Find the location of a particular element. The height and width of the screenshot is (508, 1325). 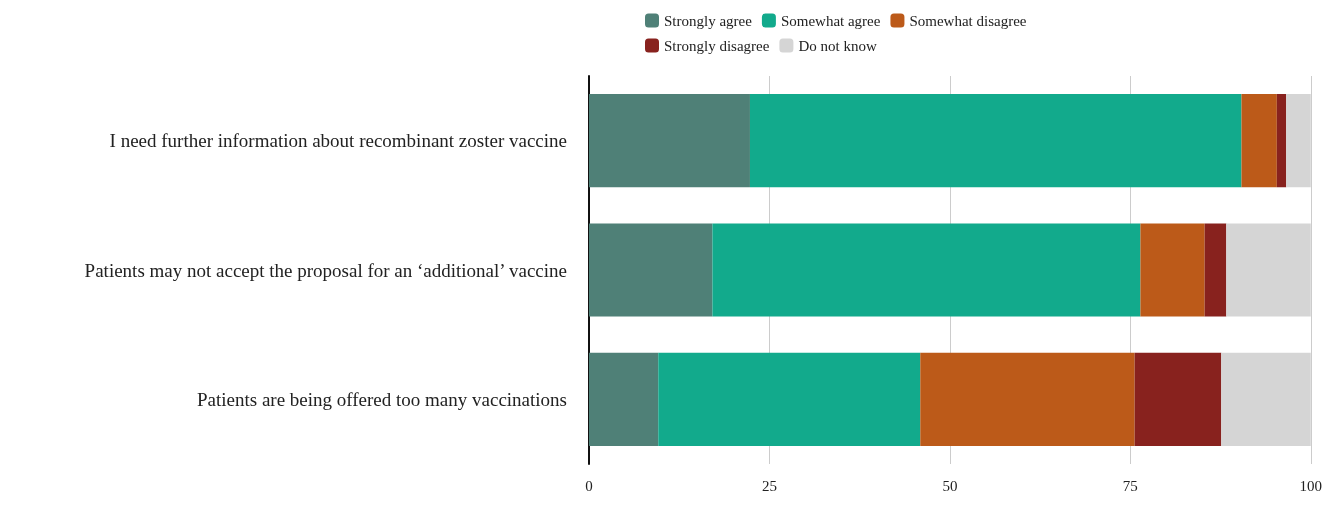

x-tick-label: 100 is located at coordinates (1310, 485).